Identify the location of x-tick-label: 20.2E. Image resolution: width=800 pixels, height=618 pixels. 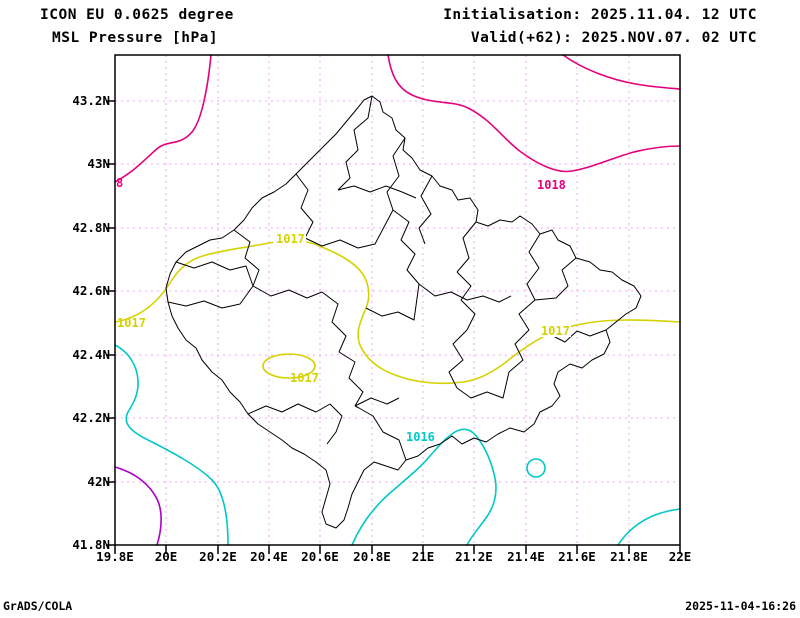
(218, 556).